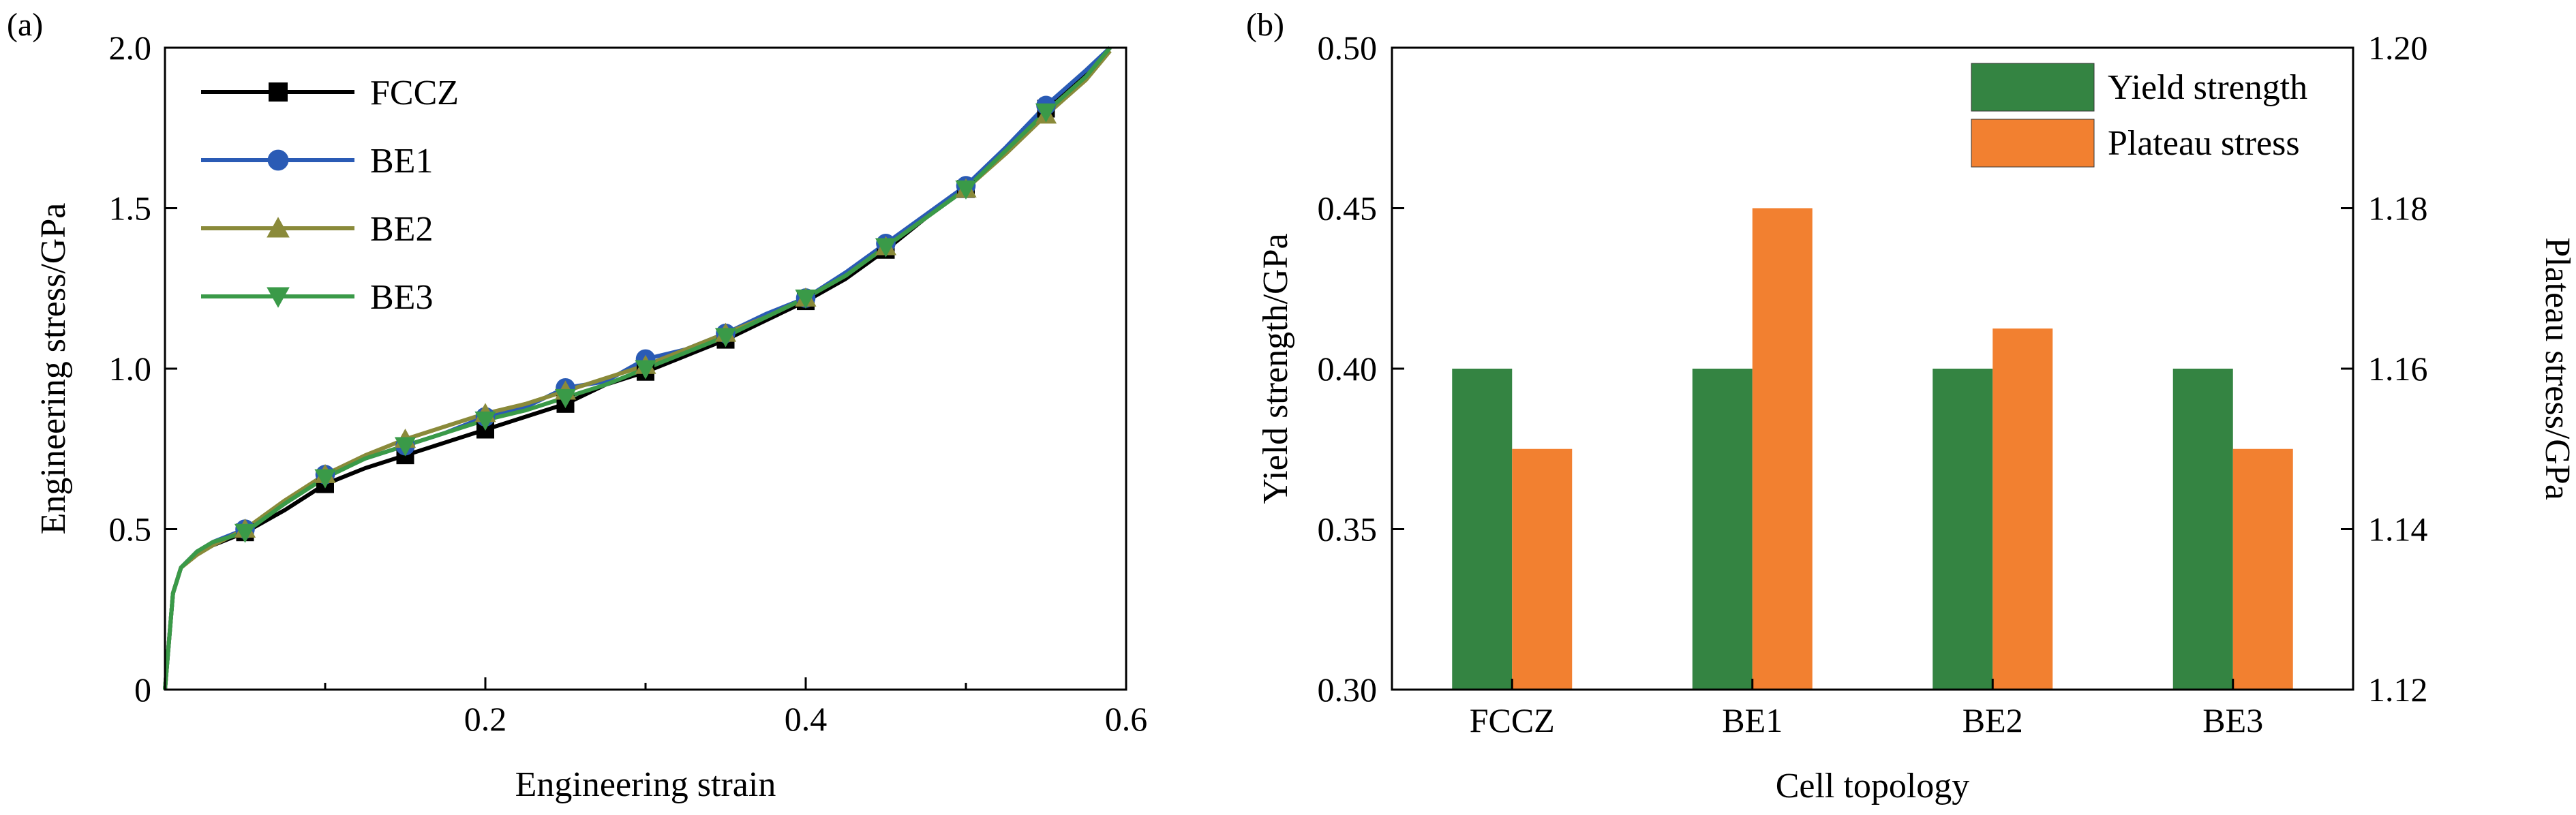 This screenshot has width=2576, height=815. Describe the element at coordinates (278, 297) in the screenshot. I see `legend-a-marker-be3` at that location.